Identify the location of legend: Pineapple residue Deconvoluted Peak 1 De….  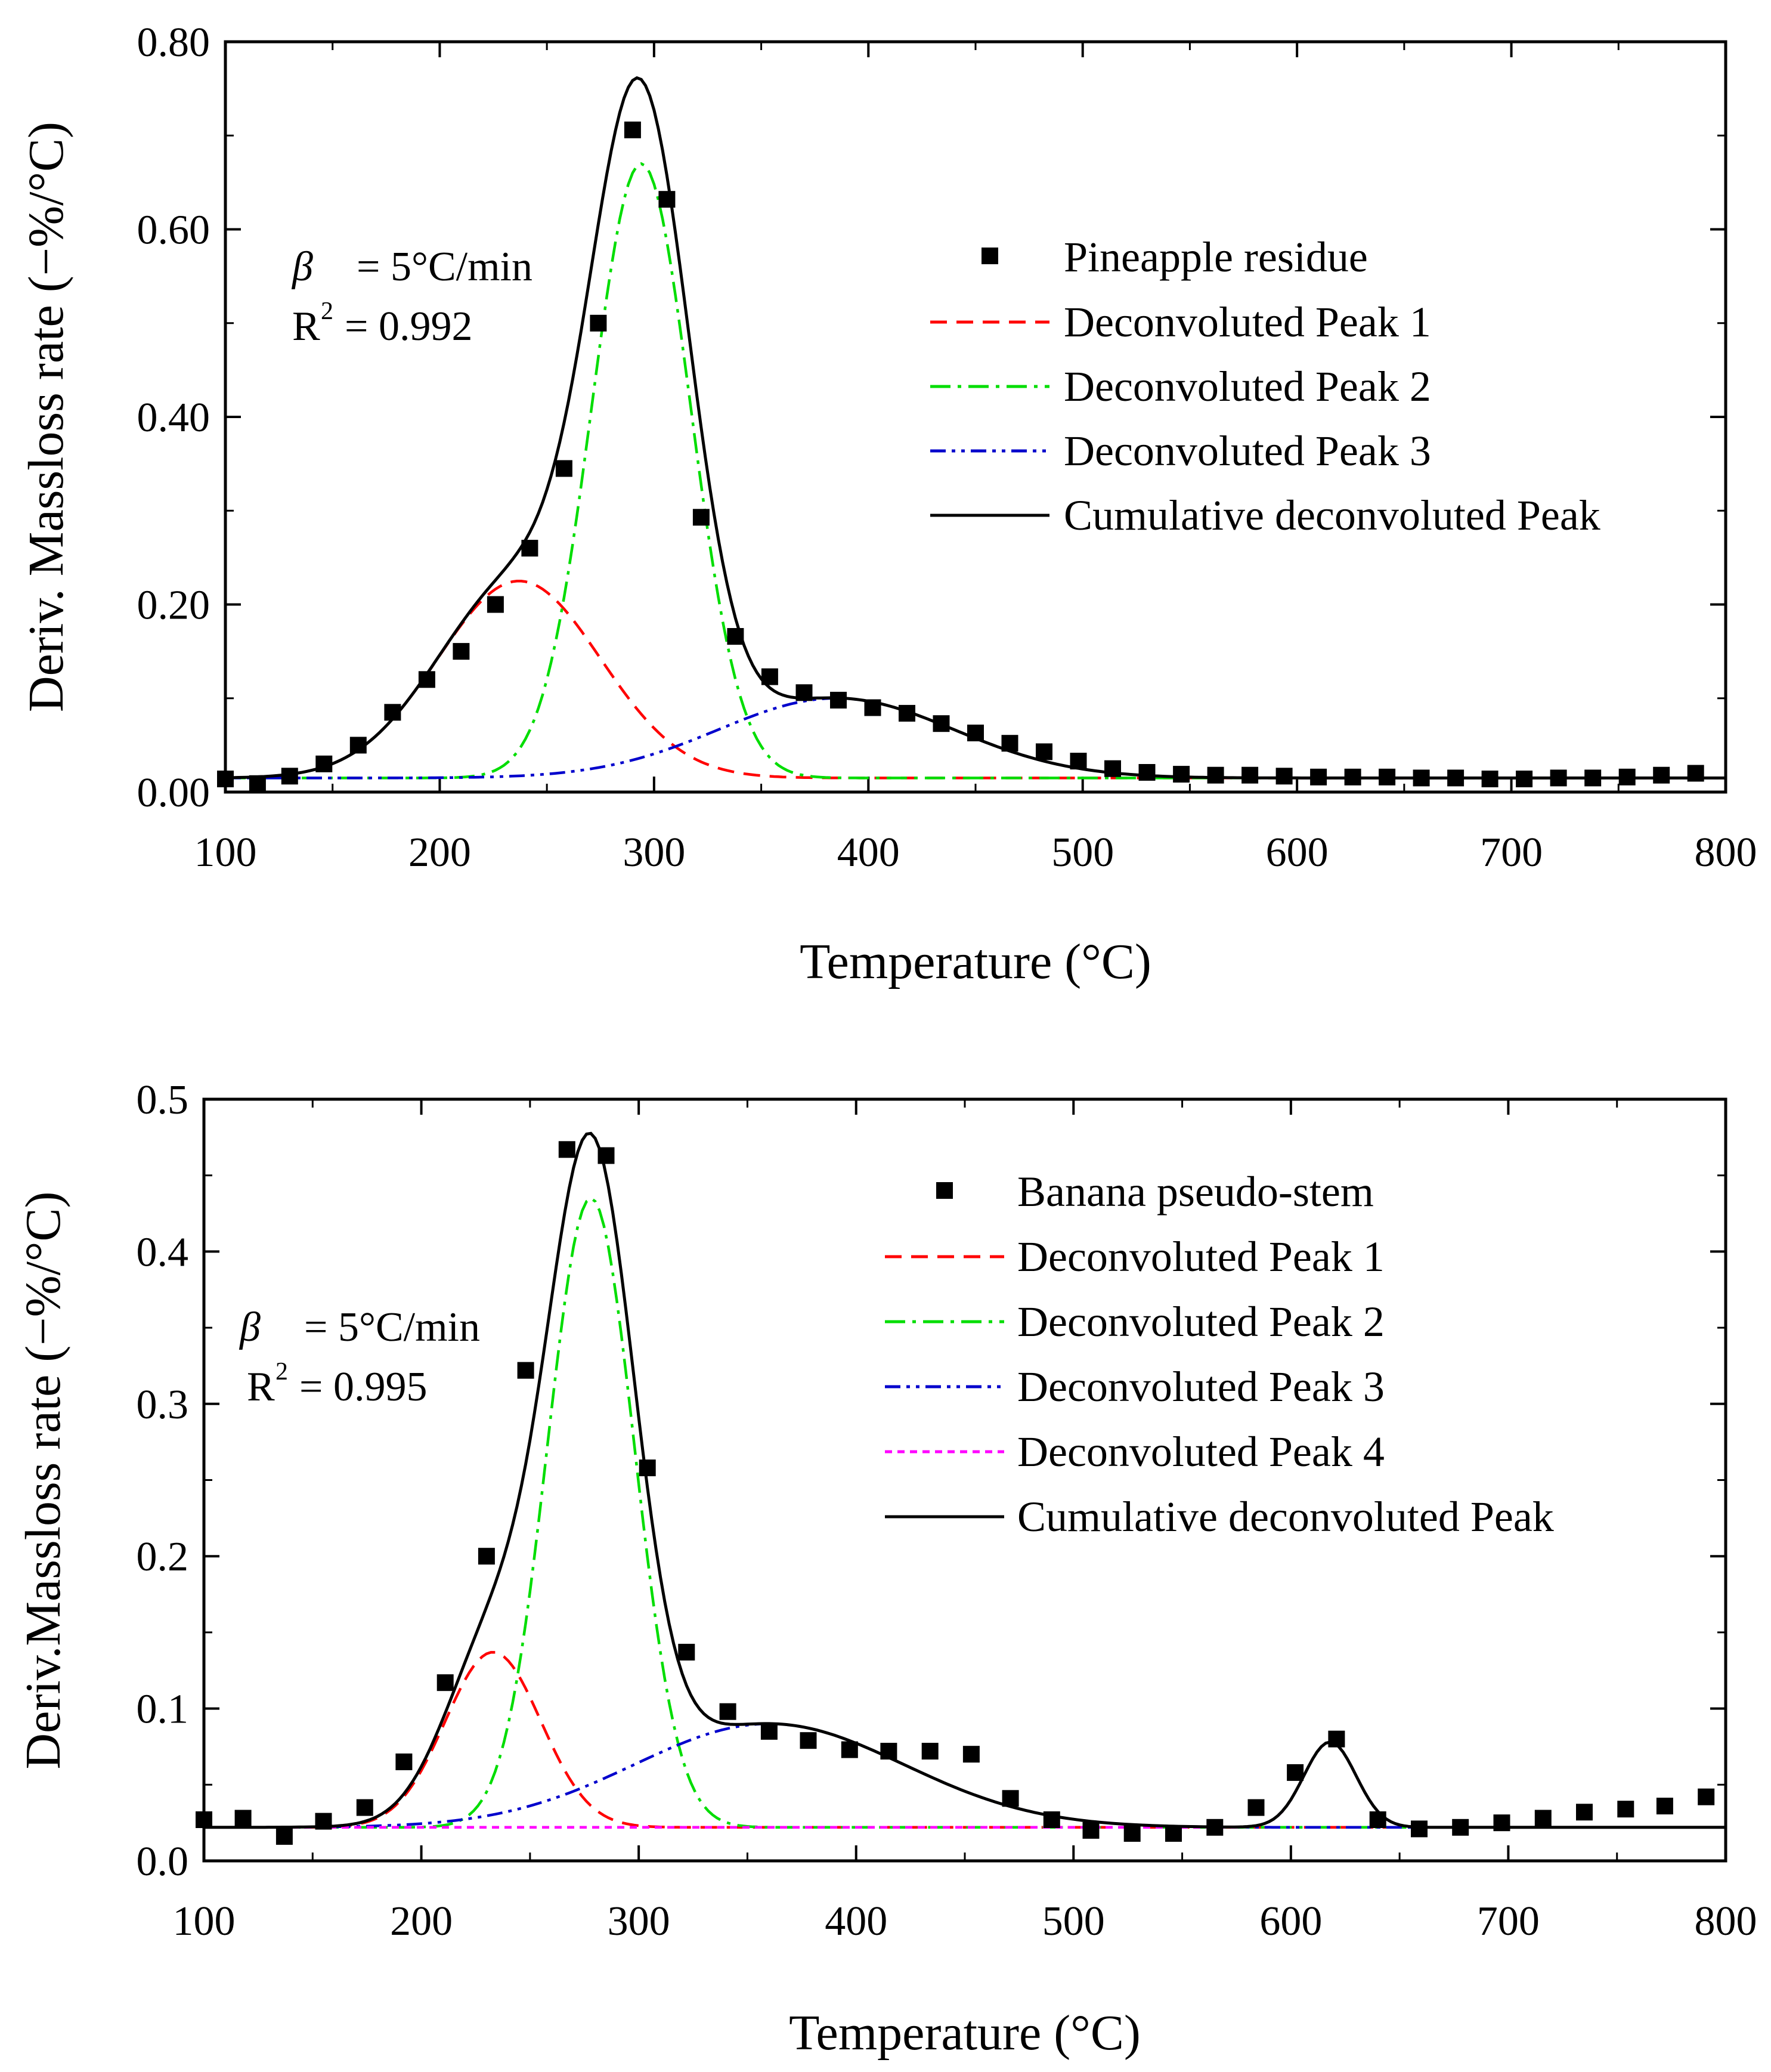
(1265, 386).